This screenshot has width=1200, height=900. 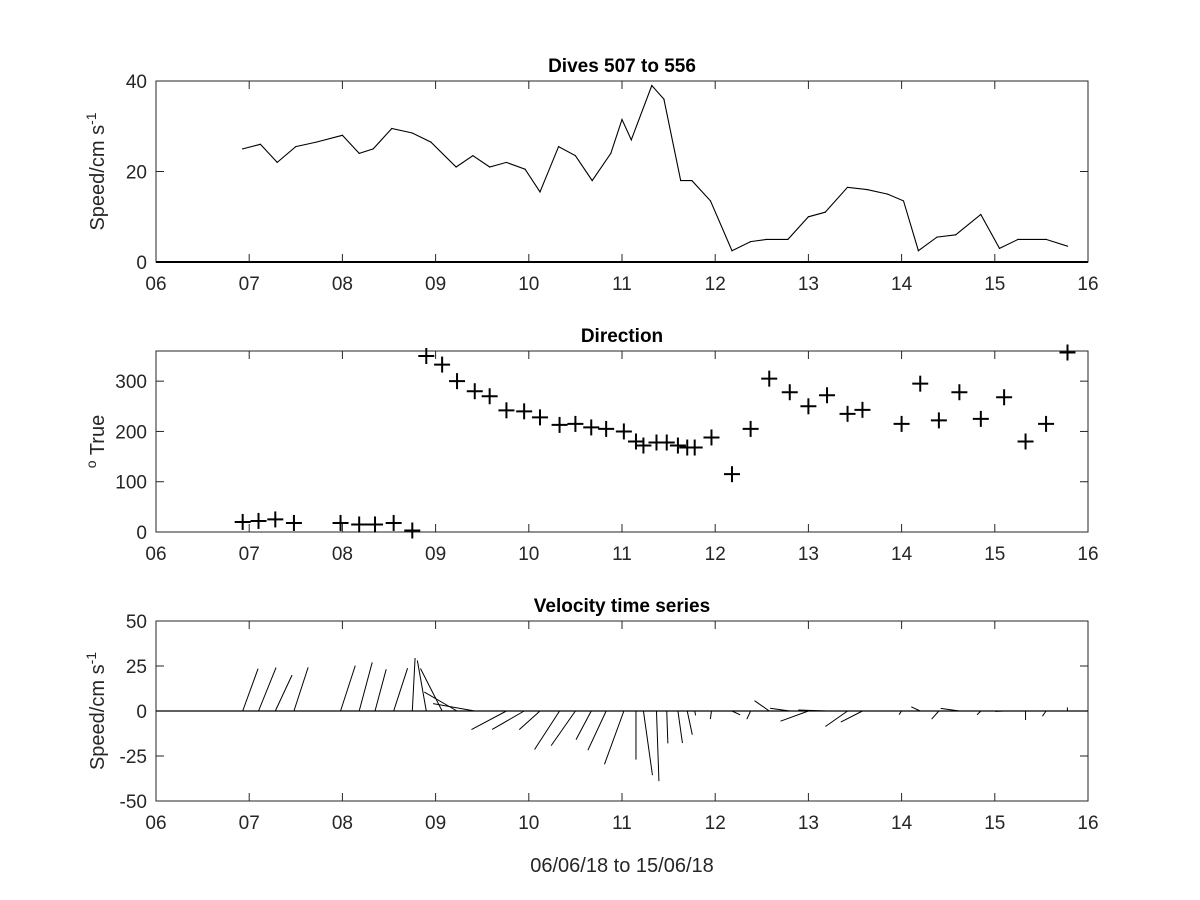 What do you see at coordinates (91, 118) in the screenshot?
I see `y-axis-label-superscript: -1` at bounding box center [91, 118].